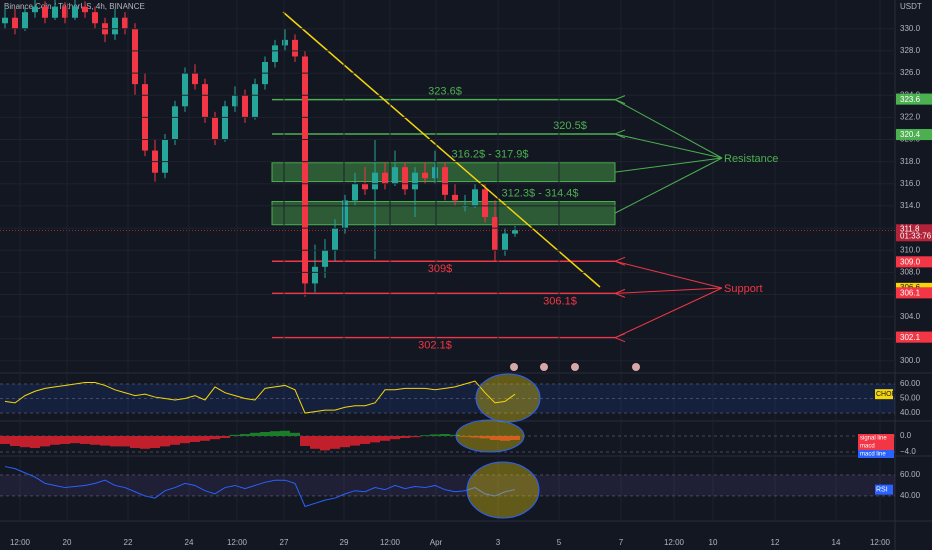 The height and width of the screenshot is (550, 932). What do you see at coordinates (910, 205) in the screenshot?
I see `y-tick-label: 314.0` at bounding box center [910, 205].